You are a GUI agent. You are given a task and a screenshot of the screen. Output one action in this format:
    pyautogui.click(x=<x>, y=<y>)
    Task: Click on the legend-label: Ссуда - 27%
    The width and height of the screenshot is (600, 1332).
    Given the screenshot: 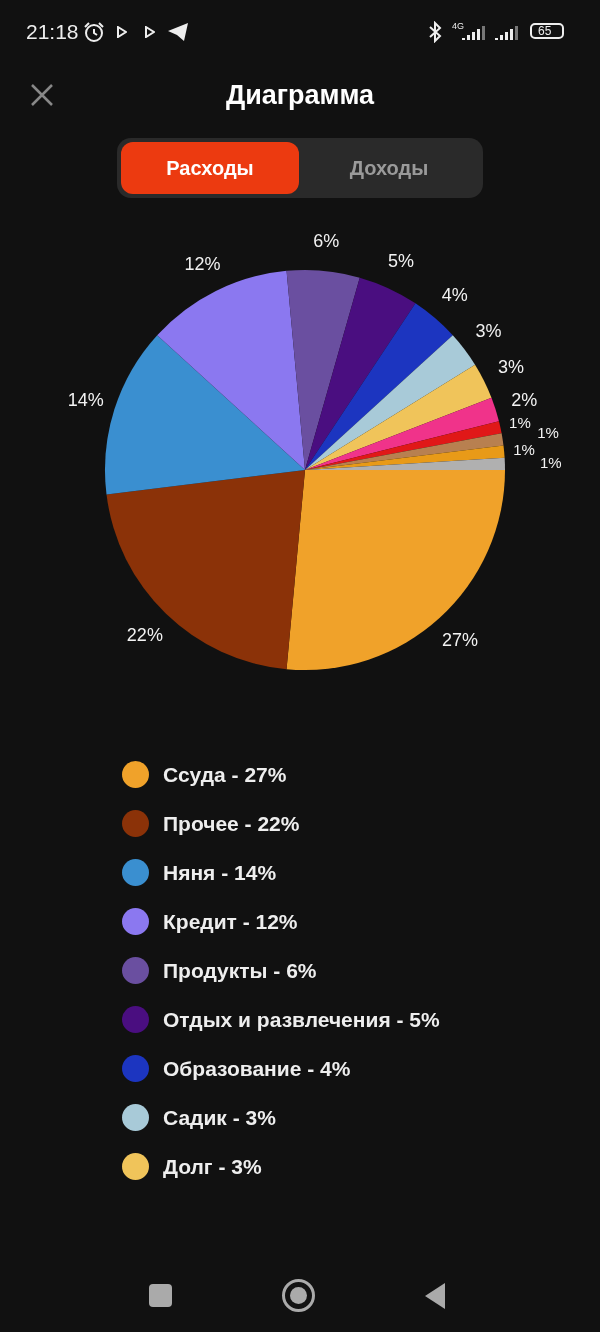 What is the action you would take?
    pyautogui.click(x=225, y=774)
    